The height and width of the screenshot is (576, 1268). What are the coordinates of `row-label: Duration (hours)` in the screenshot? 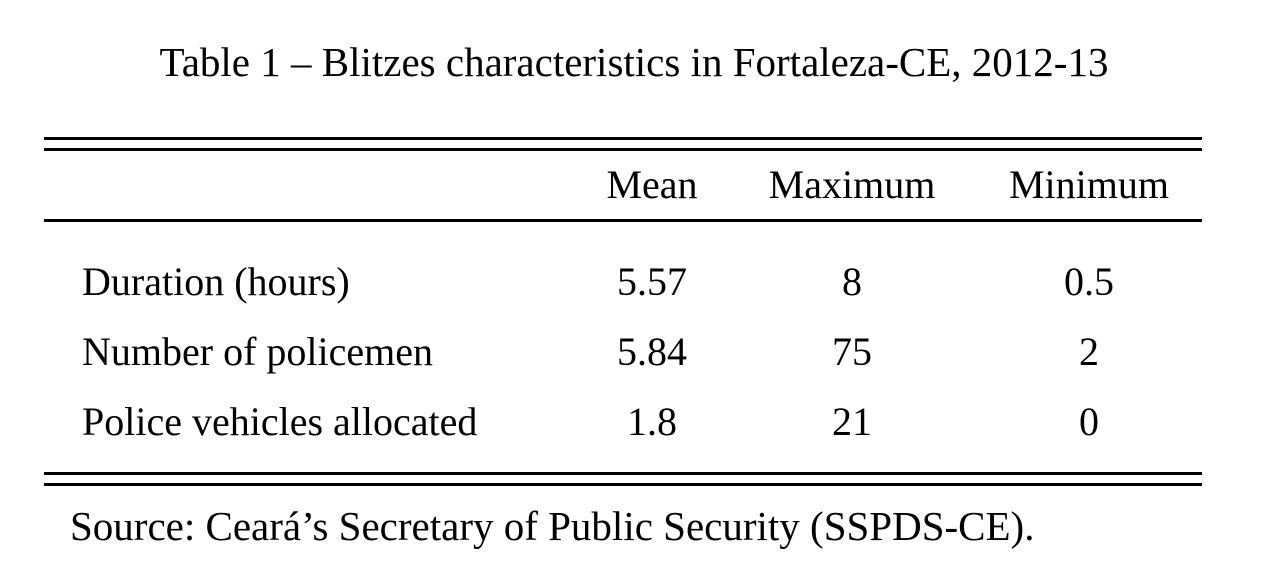 It's located at (216, 281).